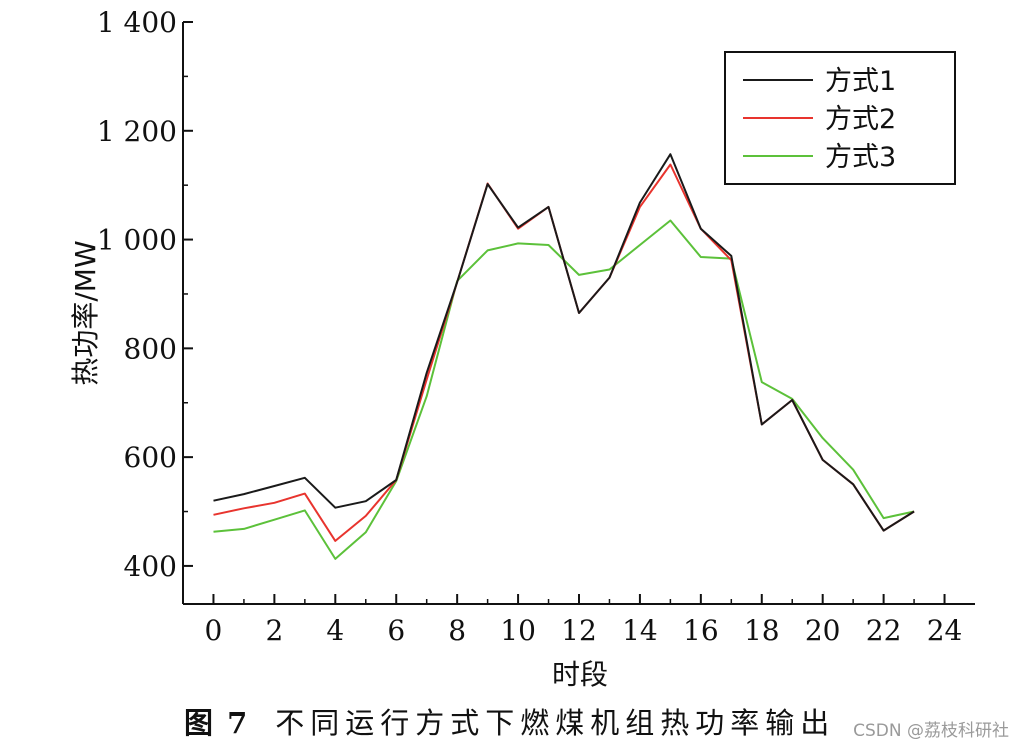 This screenshot has width=1023, height=750. I want to click on x-tick-label: 6, so click(396, 630).